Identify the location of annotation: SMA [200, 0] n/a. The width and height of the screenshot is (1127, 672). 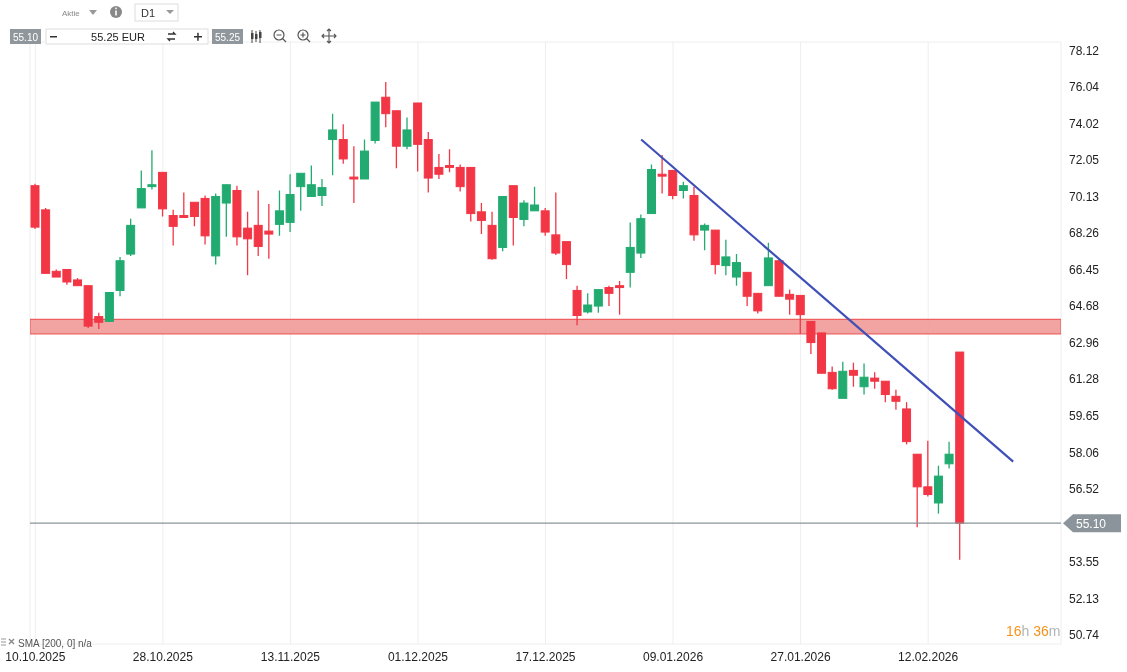
(55, 643).